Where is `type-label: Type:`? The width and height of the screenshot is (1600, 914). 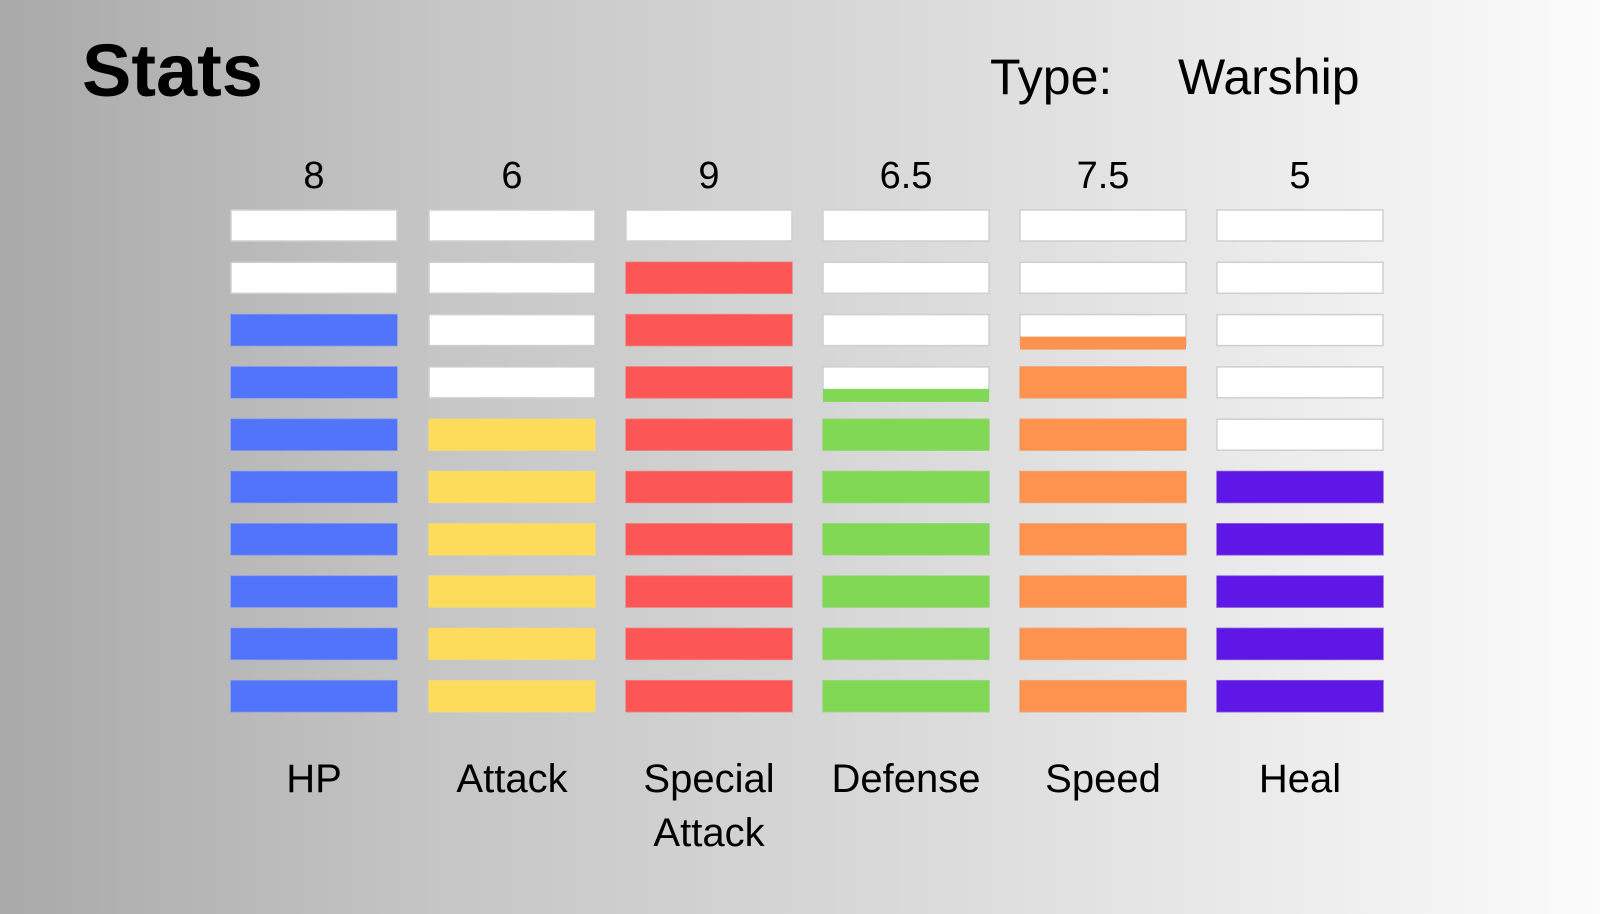 type-label: Type: is located at coordinates (1051, 77).